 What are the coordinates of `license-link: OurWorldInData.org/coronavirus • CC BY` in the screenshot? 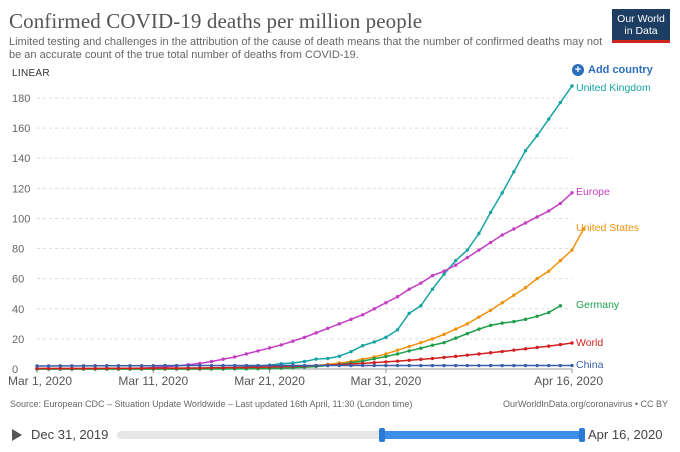 It's located at (585, 404).